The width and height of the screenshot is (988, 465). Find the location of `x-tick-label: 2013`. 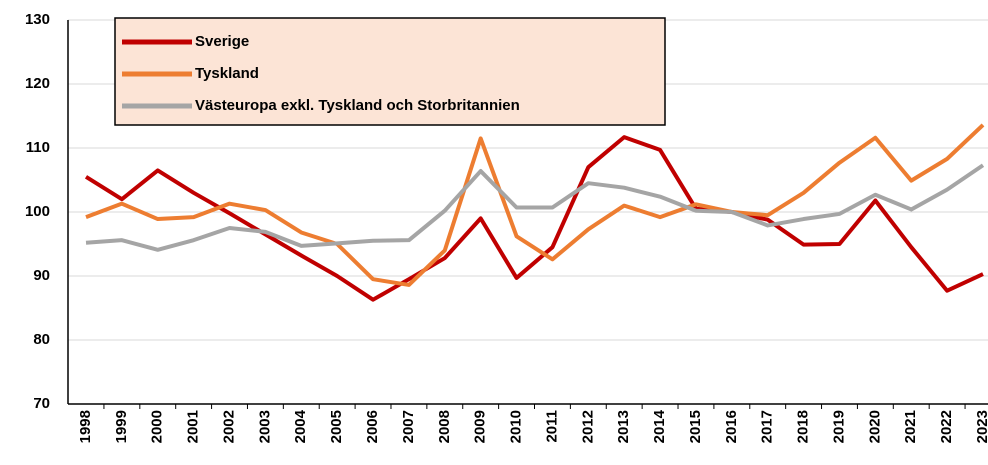

x-tick-label: 2013 is located at coordinates (623, 426).